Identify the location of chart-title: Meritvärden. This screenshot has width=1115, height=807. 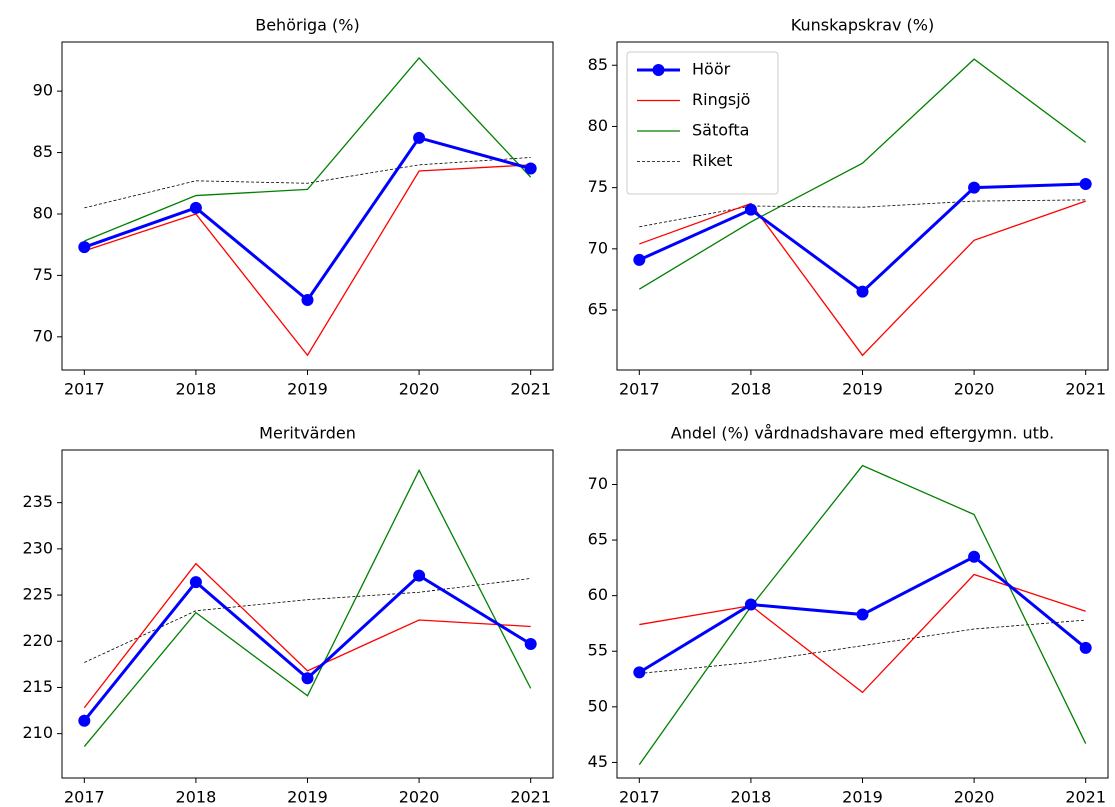
(307, 433).